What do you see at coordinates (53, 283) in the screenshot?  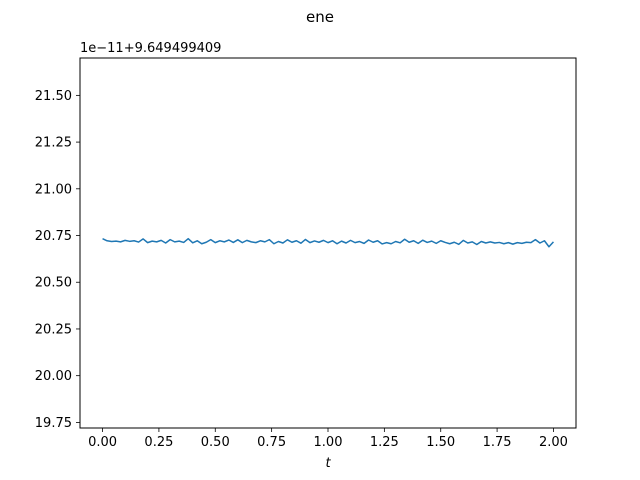 I see `y-tick-label: 20.50` at bounding box center [53, 283].